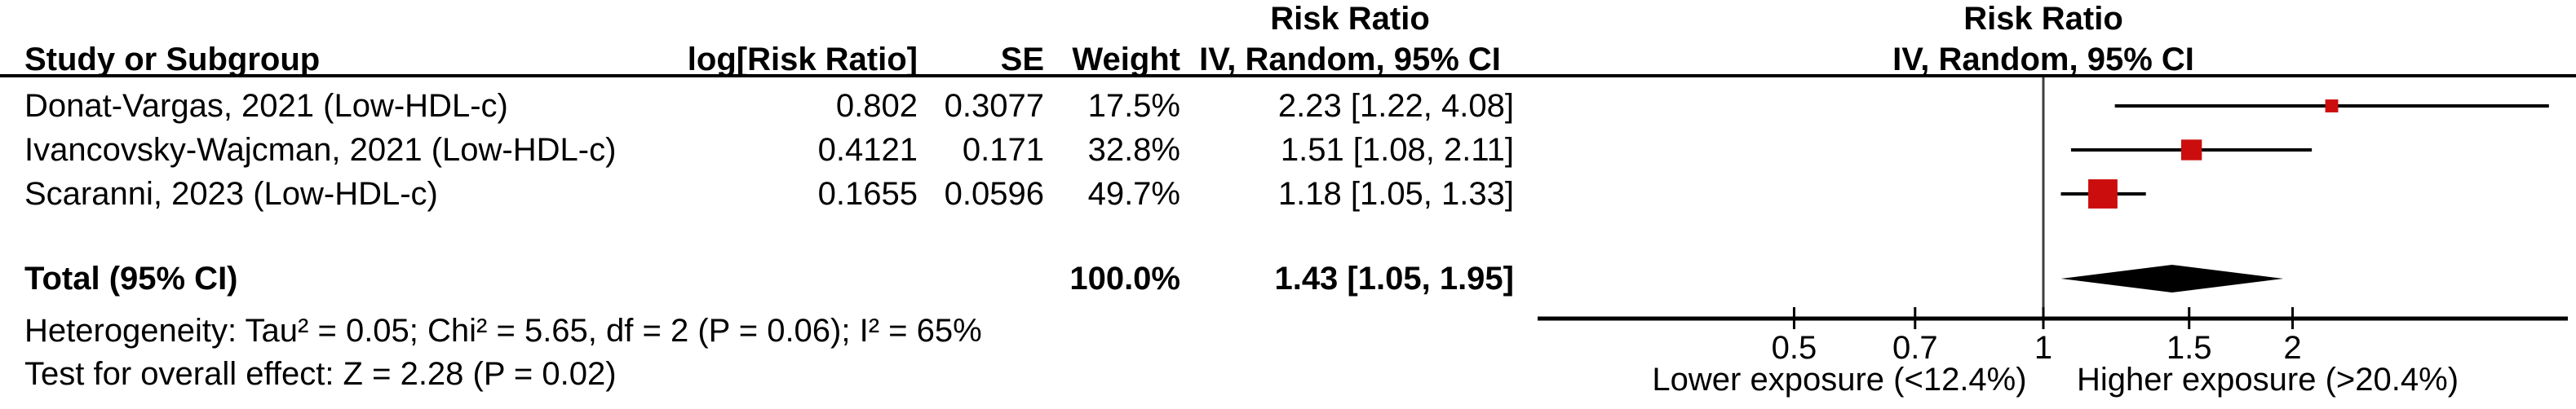 This screenshot has height=409, width=2576. Describe the element at coordinates (867, 194) in the screenshot. I see `log-risk-ratio-value: 0.1655` at that location.